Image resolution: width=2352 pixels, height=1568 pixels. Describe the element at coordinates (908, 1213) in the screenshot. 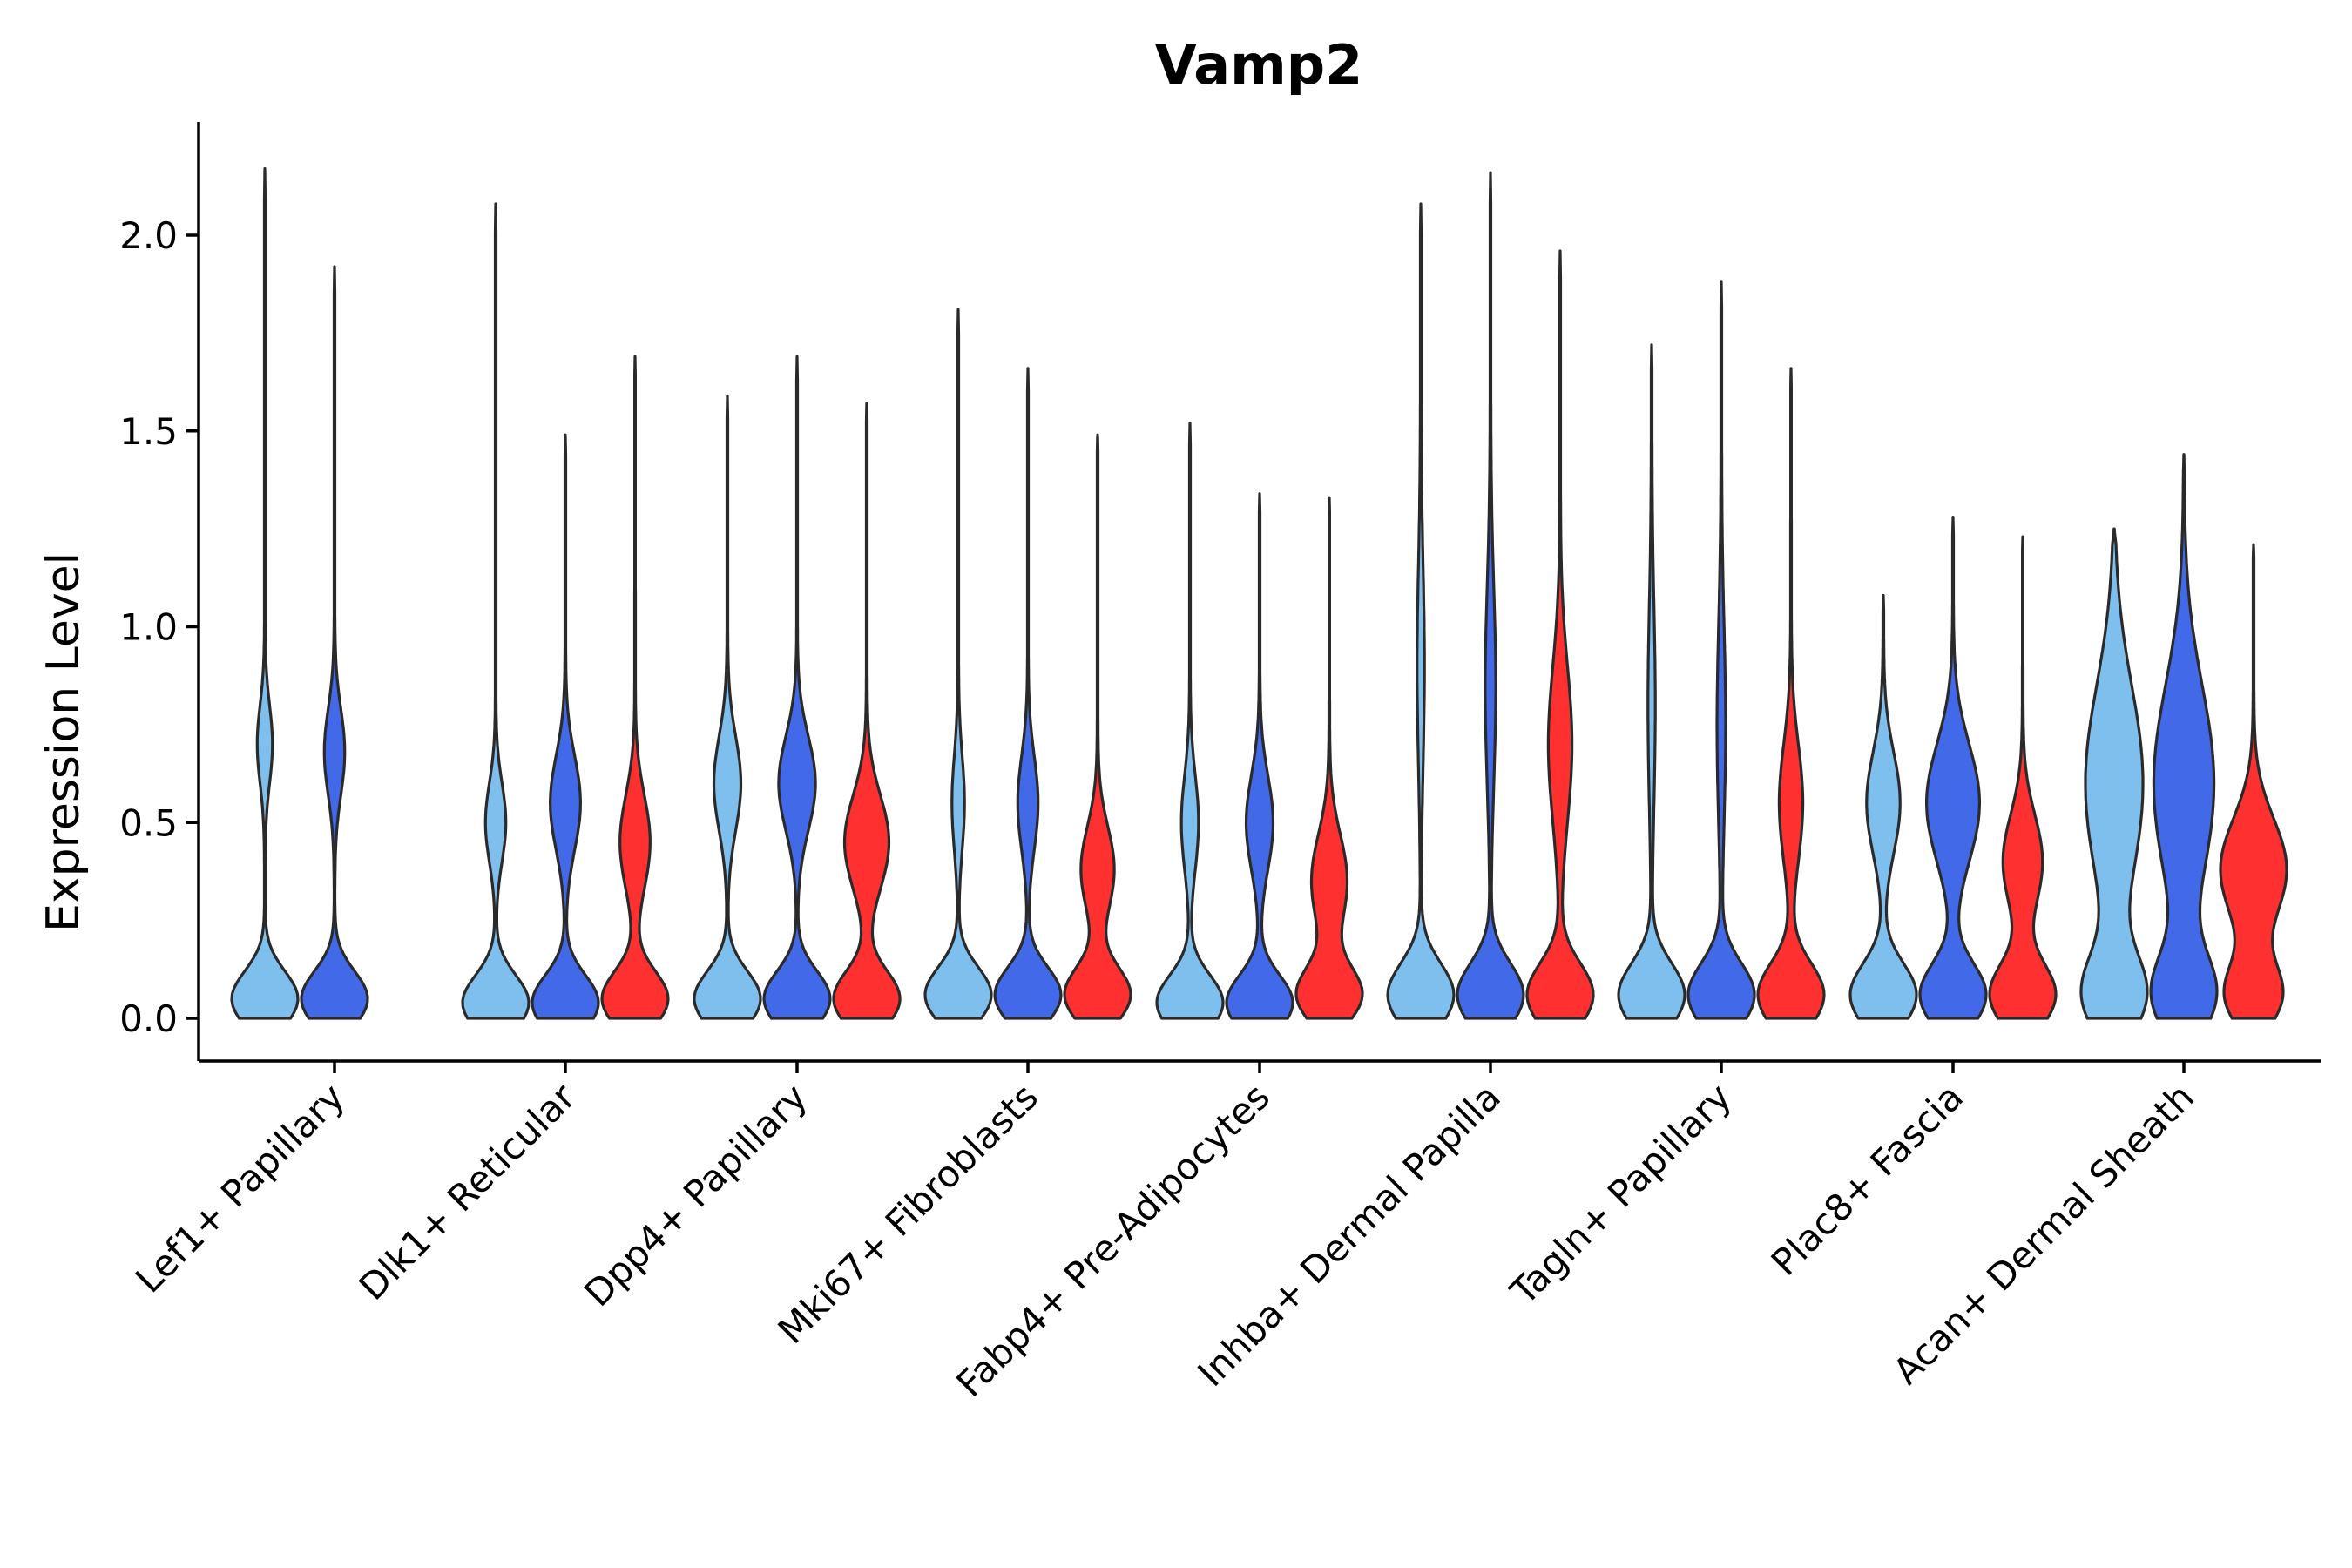

I see `x-tick-label: Mki67+ Fibroblasts` at that location.